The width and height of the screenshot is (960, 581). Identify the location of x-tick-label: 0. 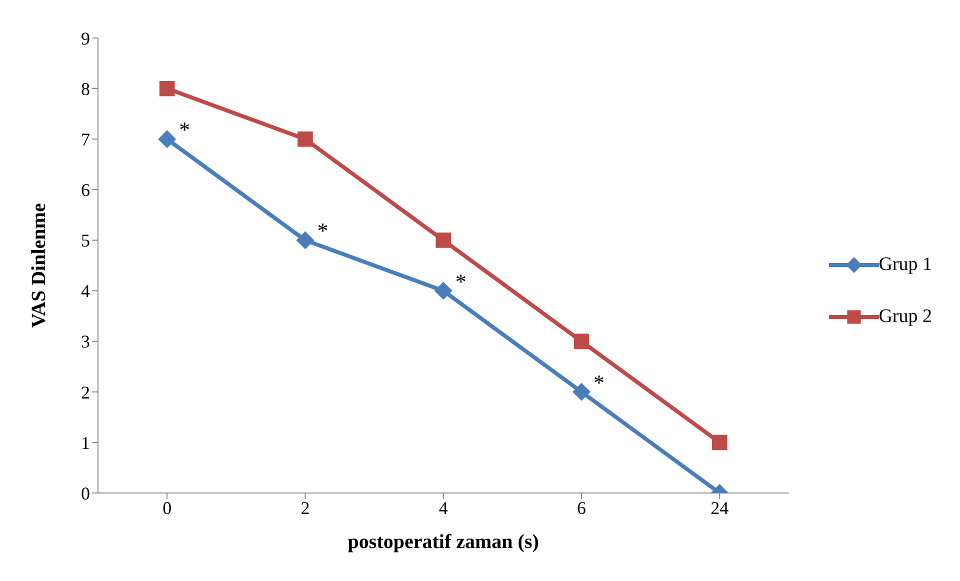
(167, 508).